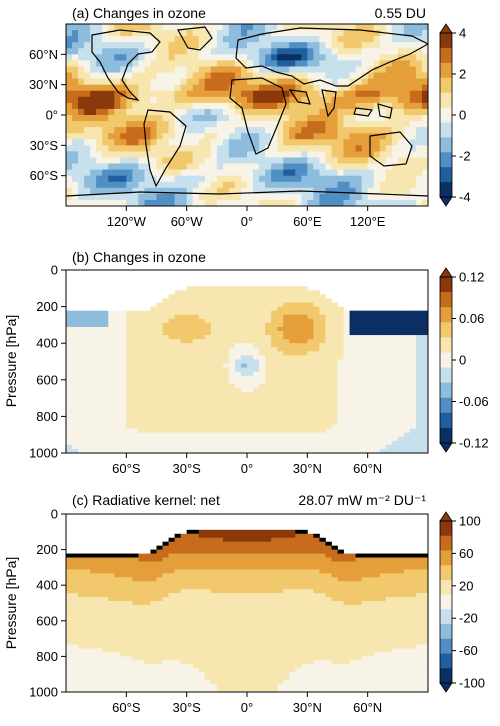  Describe the element at coordinates (54, 270) in the screenshot. I see `y-tick-label: 0` at that location.